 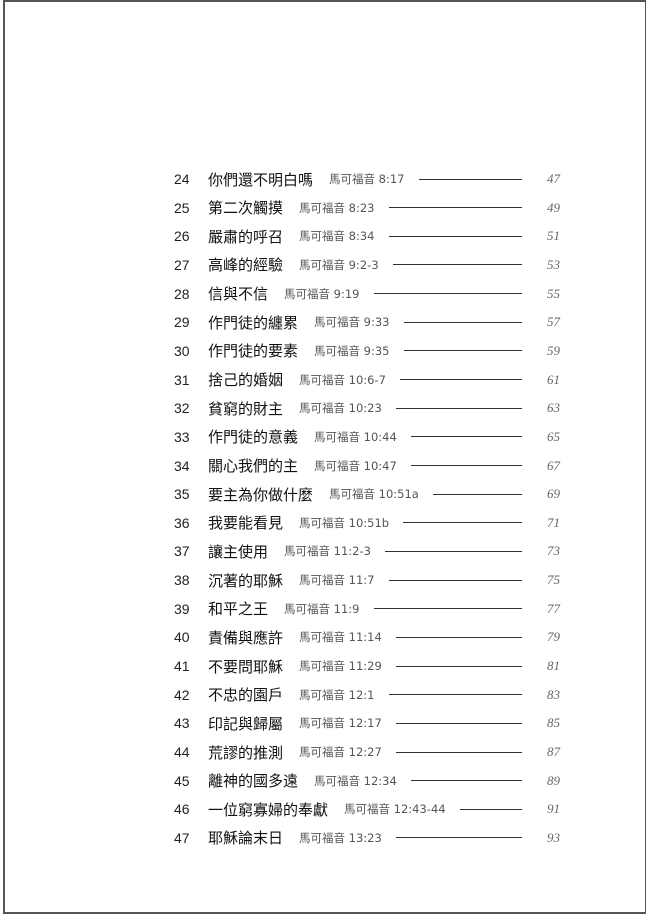 What do you see at coordinates (261, 179) in the screenshot?
I see `entry-title: 你們還不明白嗎` at bounding box center [261, 179].